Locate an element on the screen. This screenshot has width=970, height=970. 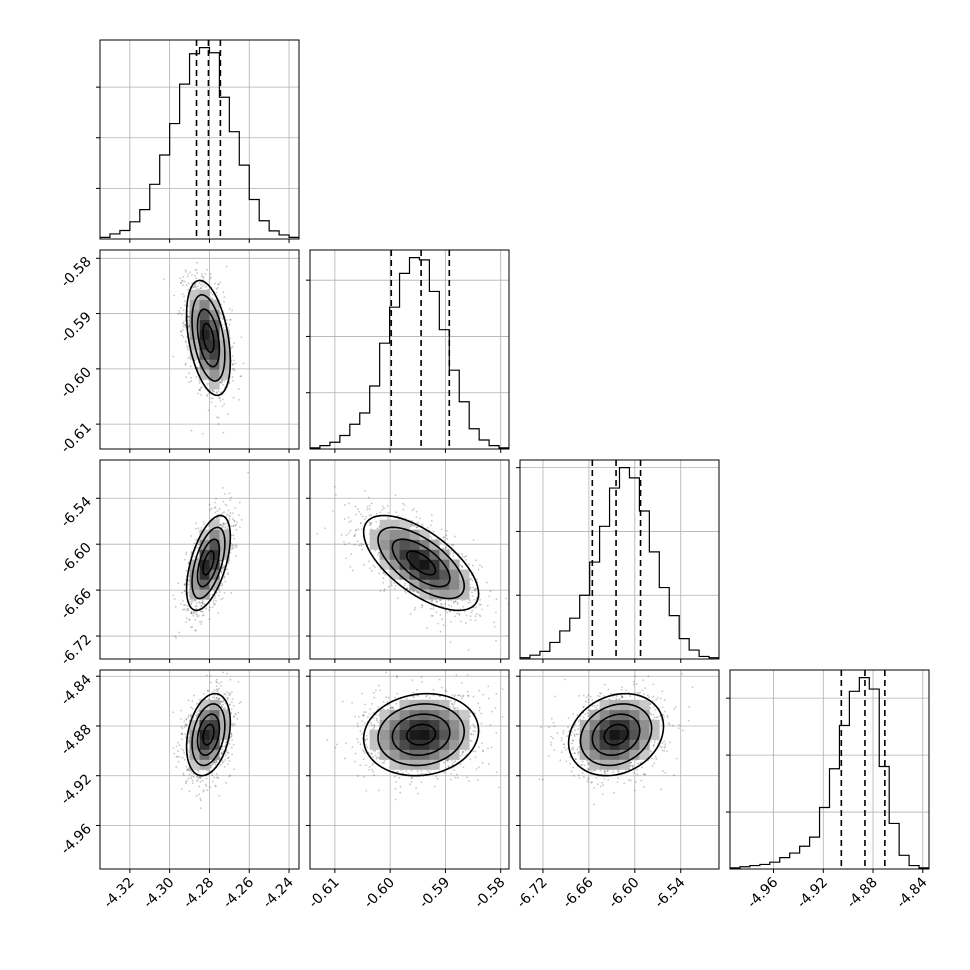
contour-ring is located at coordinates (208, 563).